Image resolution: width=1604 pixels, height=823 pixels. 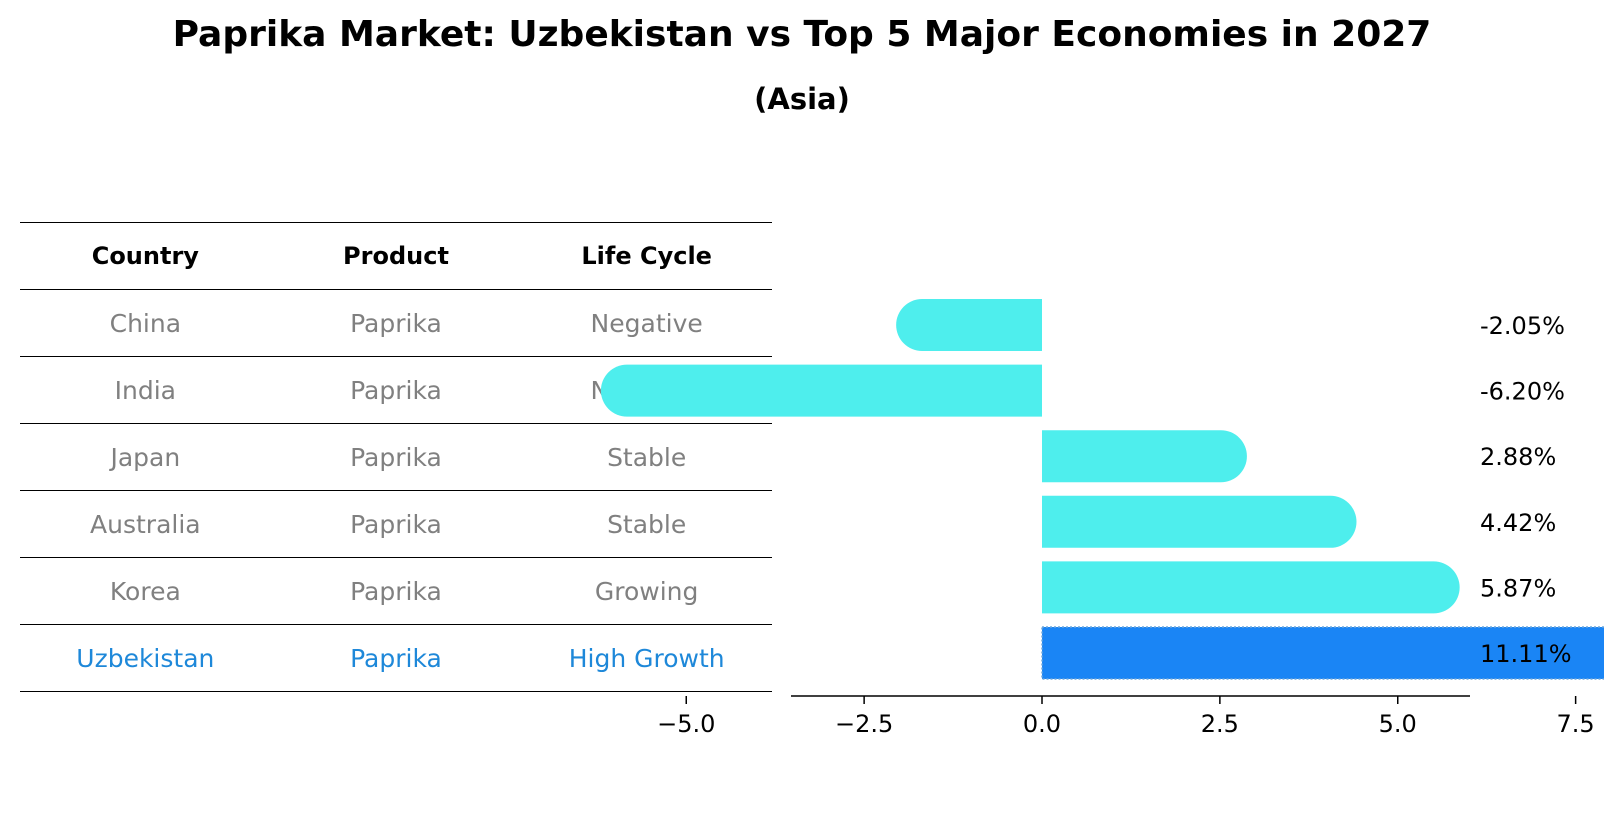 What do you see at coordinates (864, 724) in the screenshot?
I see `x-tick-label: −2.5` at bounding box center [864, 724].